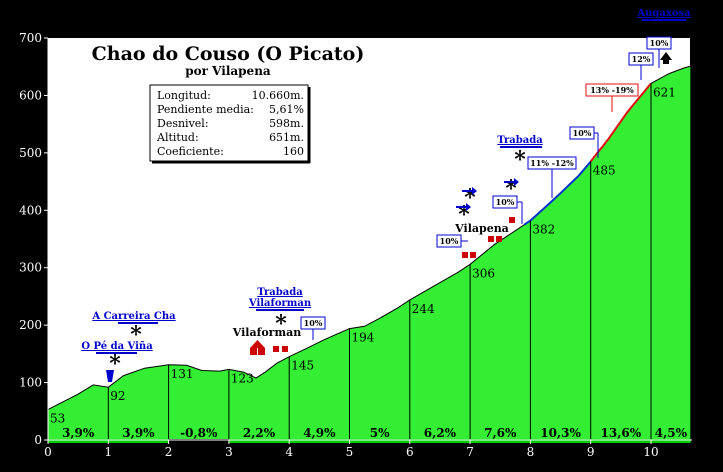 Image resolution: width=723 pixels, height=472 pixels. What do you see at coordinates (30, 153) in the screenshot?
I see `y-tick-label: 500` at bounding box center [30, 153].